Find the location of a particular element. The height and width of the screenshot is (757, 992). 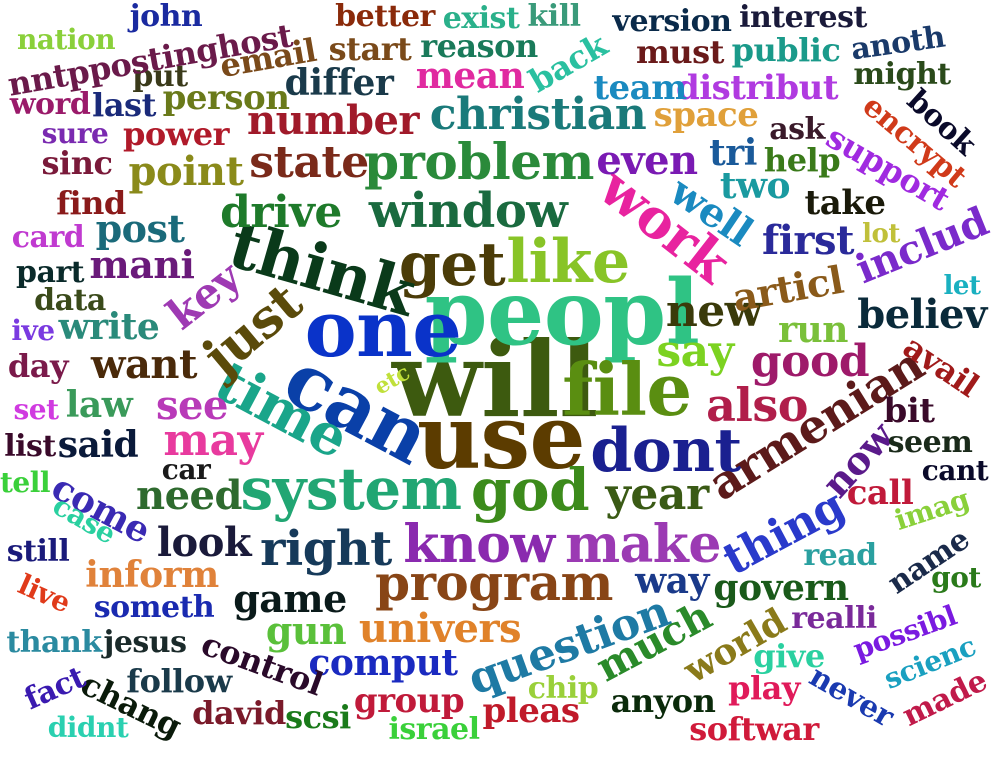

word-still: still is located at coordinates (38, 551).